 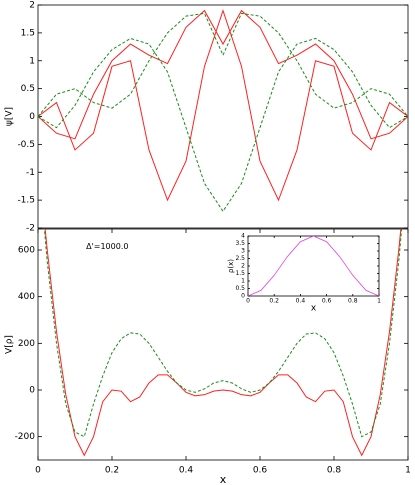 What do you see at coordinates (30, 229) in the screenshot?
I see `y-tick-label: -2` at bounding box center [30, 229].